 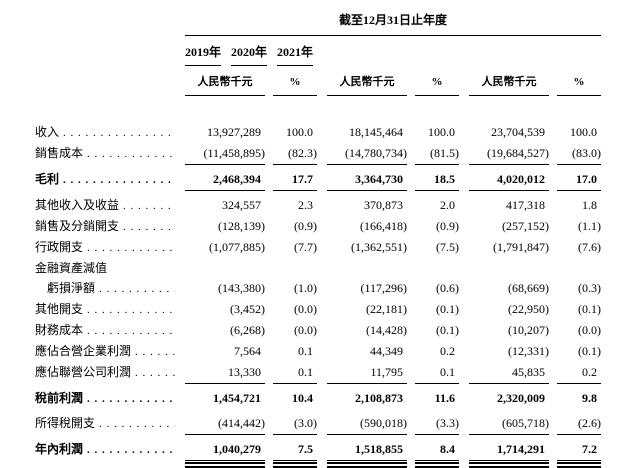 I want to click on table-row: 應佔合營企業利潤 7,564 0.1 44,349 0.2 (12,331) (0.1), so click(x=337, y=351).